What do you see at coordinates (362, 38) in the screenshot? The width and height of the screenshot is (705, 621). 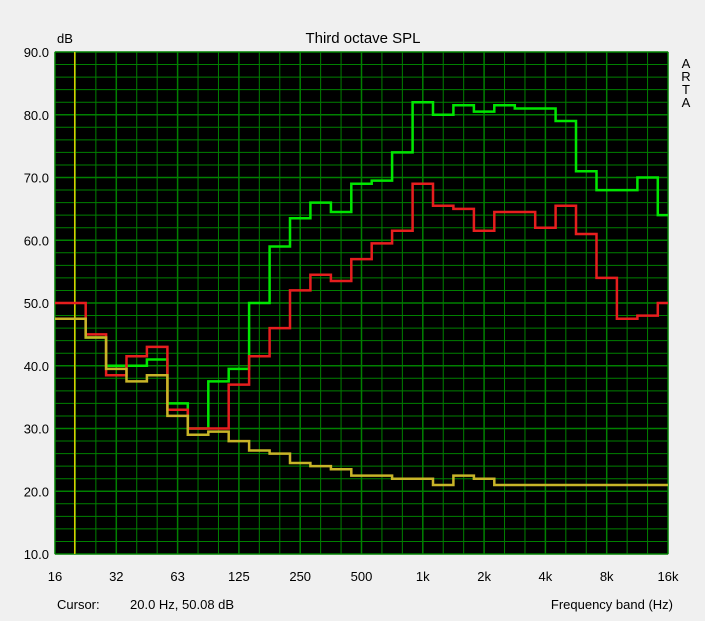 I see `chart-title: Third octave SPL` at bounding box center [362, 38].